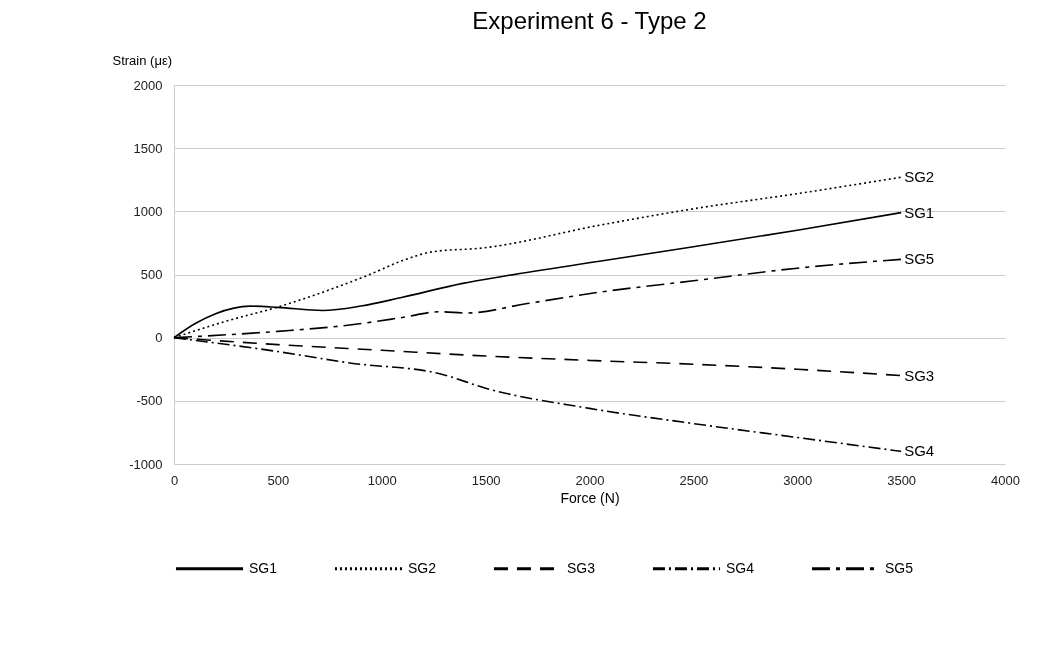 This screenshot has width=1038, height=667. Describe the element at coordinates (902, 480) in the screenshot. I see `x-tick-label: 3500` at that location.